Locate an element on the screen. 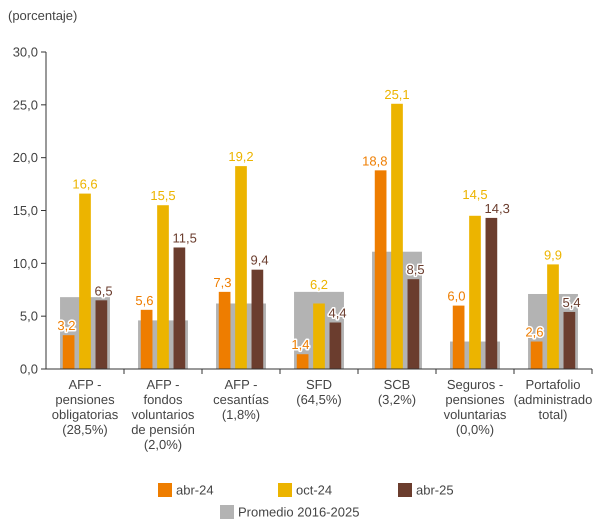 This screenshot has height=524, width=600. y-axis-title: (porcentaje) is located at coordinates (43, 15).